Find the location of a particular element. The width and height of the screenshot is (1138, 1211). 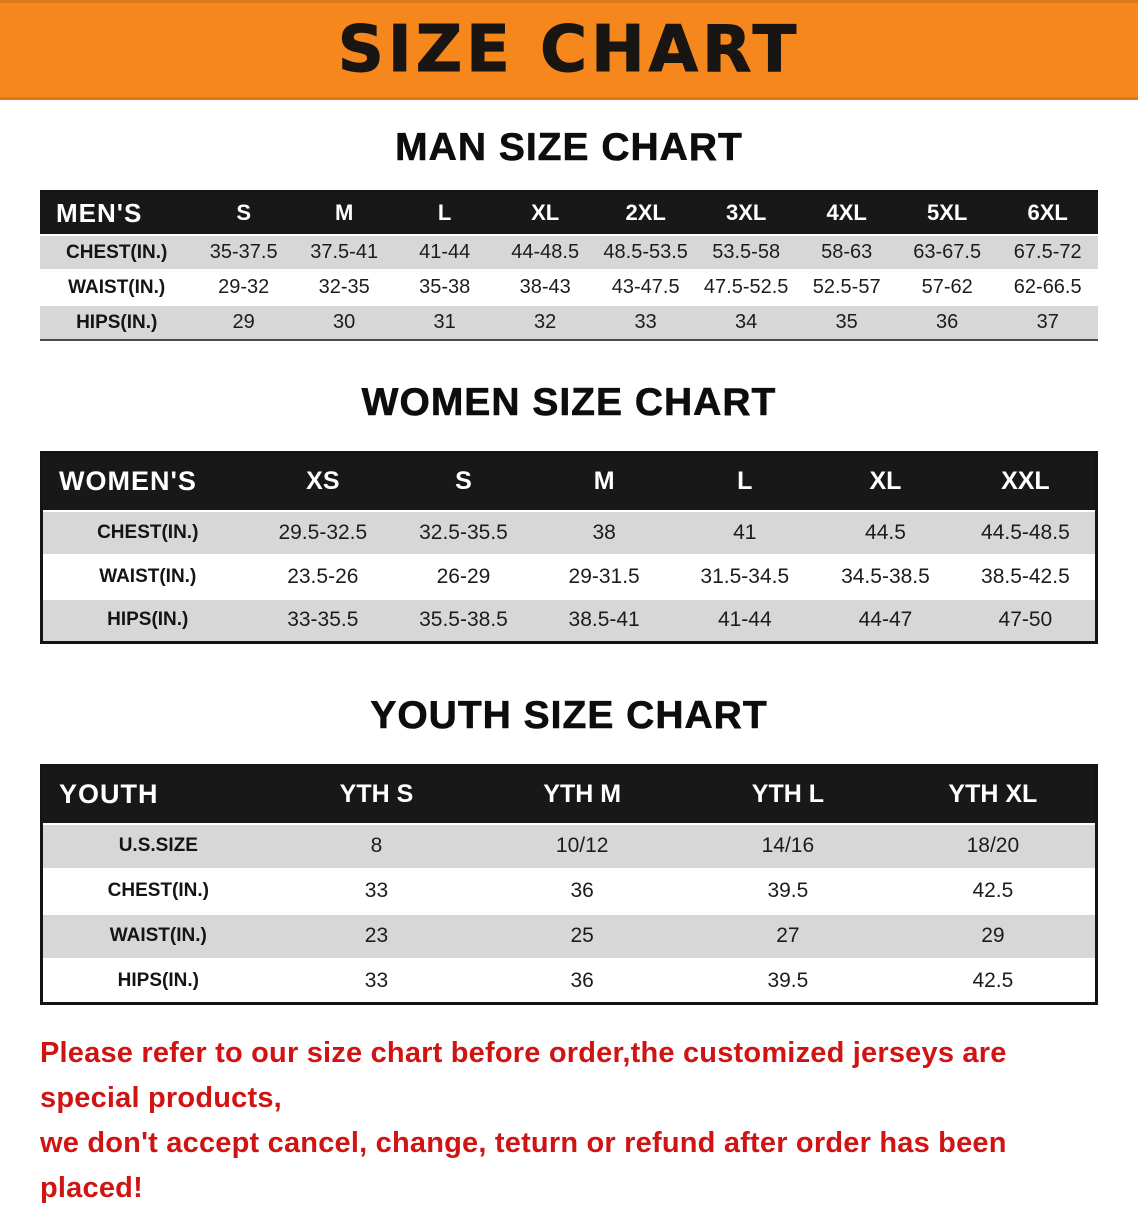

value-cell: 35-38 is located at coordinates (445, 287).